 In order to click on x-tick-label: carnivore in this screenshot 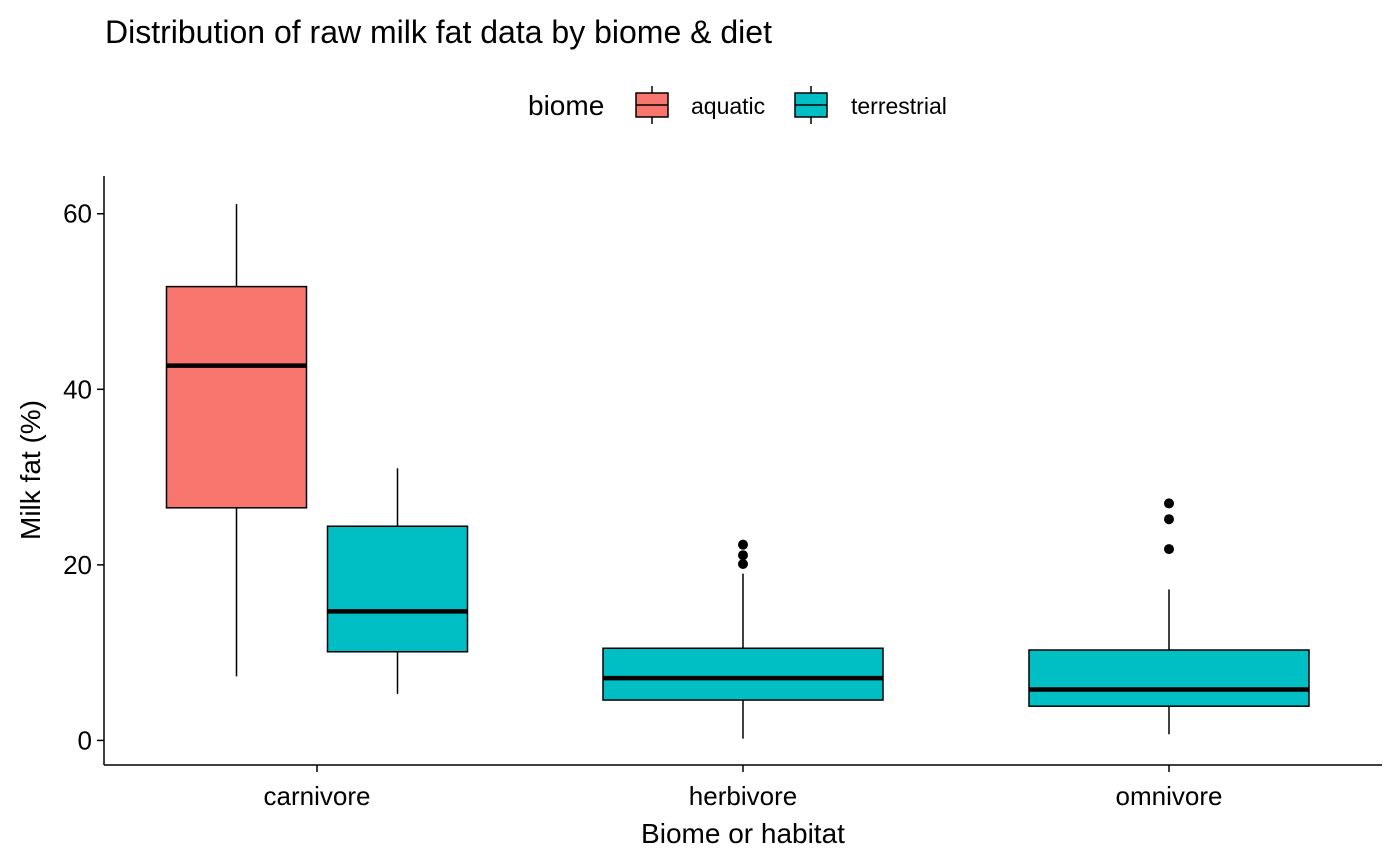, I will do `click(317, 796)`.